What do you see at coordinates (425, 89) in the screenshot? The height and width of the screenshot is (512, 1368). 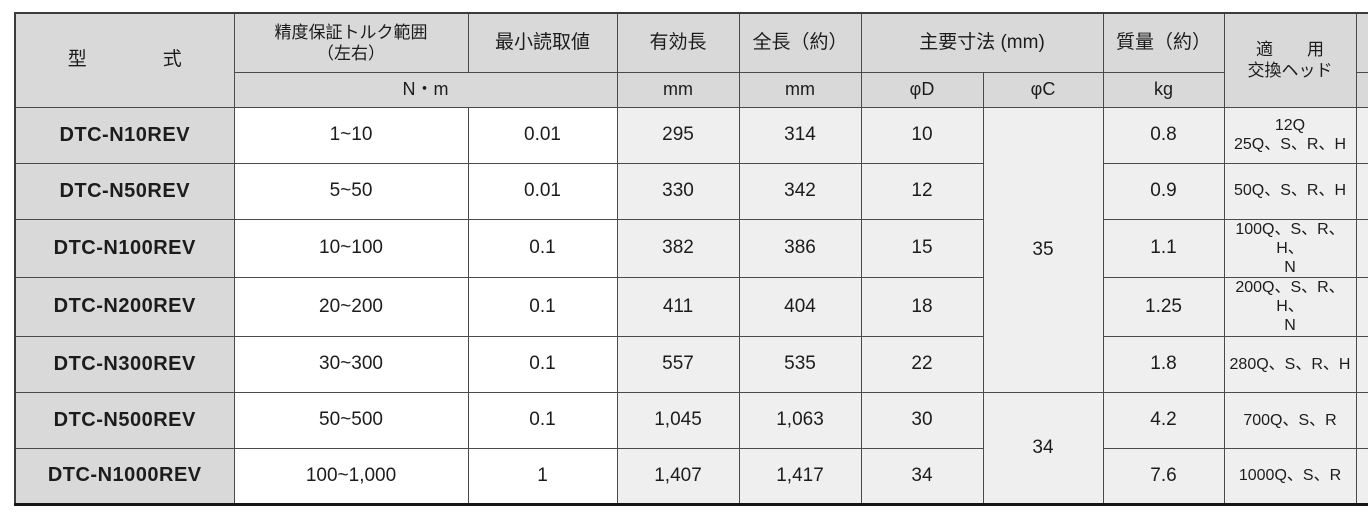 I see `unit-nm: N・m` at bounding box center [425, 89].